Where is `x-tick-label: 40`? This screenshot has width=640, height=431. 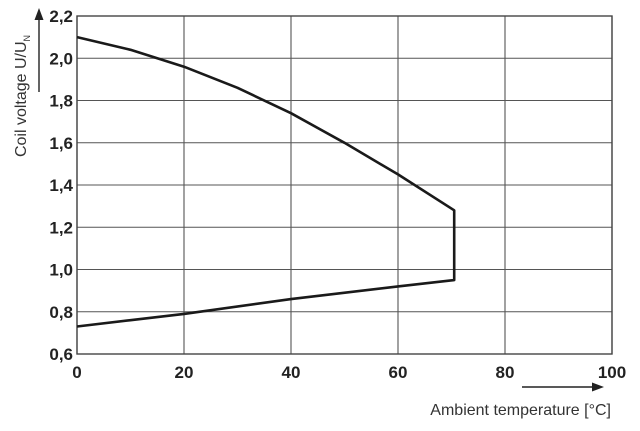 x-tick-label: 40 is located at coordinates (291, 372).